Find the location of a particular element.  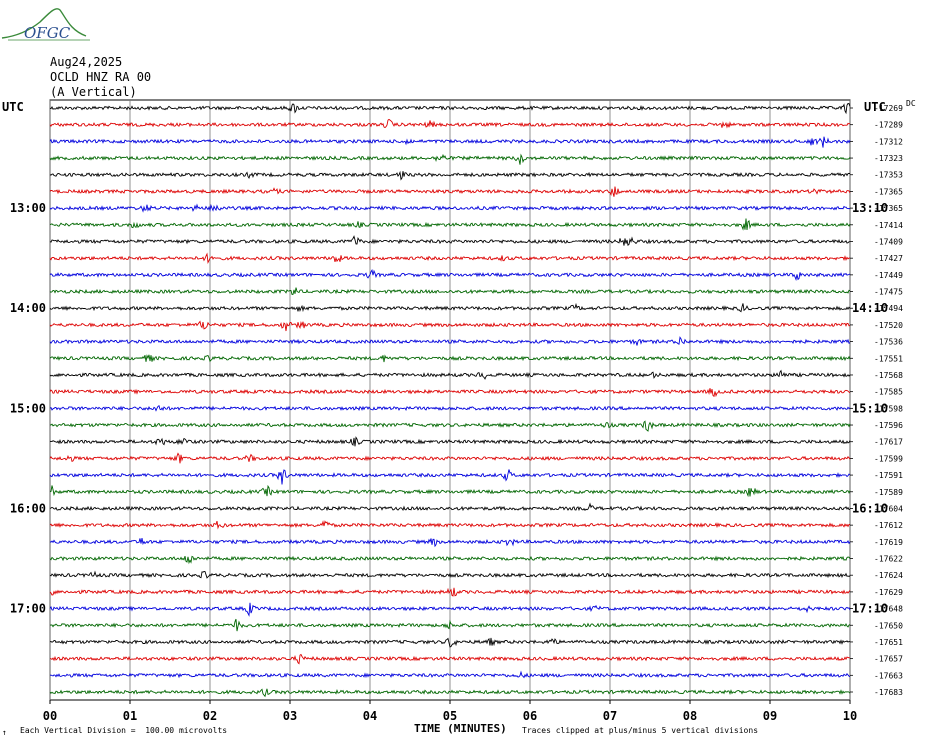

dc-offset-label: -17269 is located at coordinates (888, 108).